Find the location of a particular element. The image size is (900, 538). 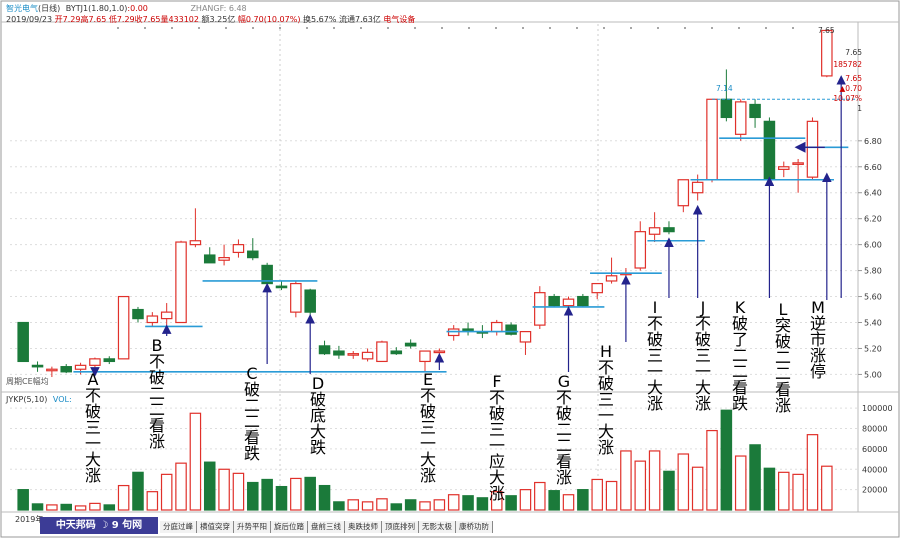

indicator-tab: 奥跌技师 is located at coordinates (363, 527).